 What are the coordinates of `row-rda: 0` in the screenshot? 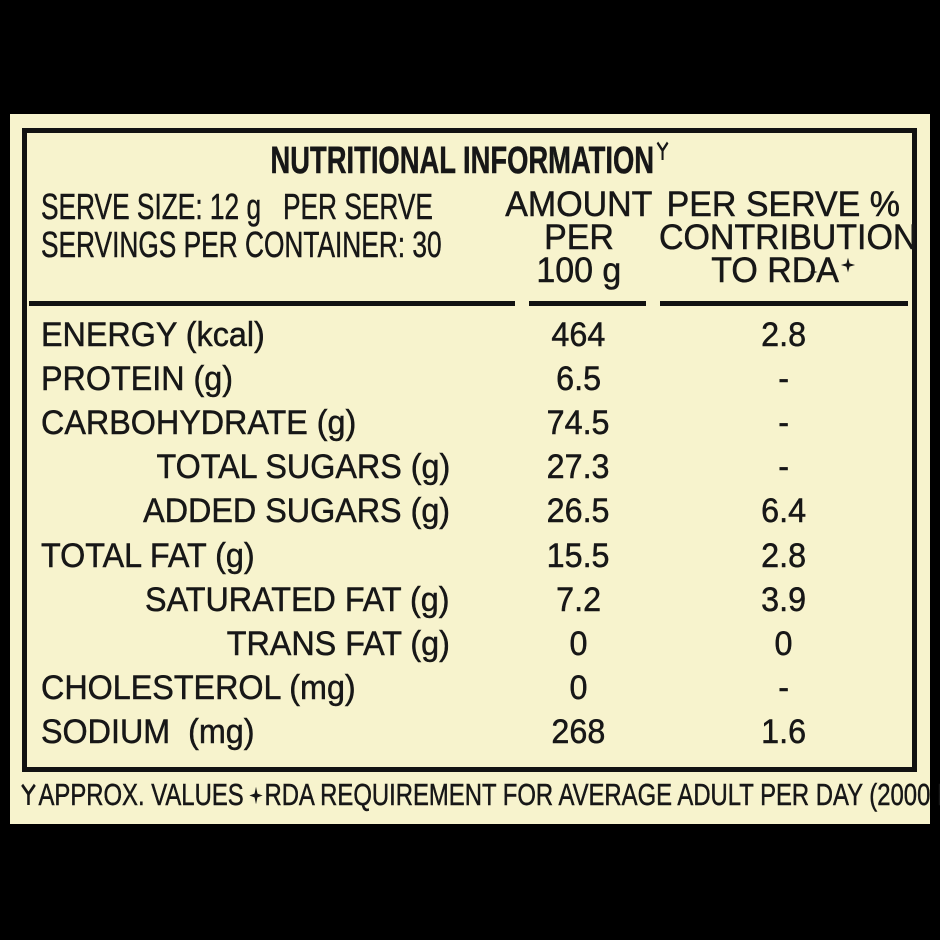 It's located at (783, 644).